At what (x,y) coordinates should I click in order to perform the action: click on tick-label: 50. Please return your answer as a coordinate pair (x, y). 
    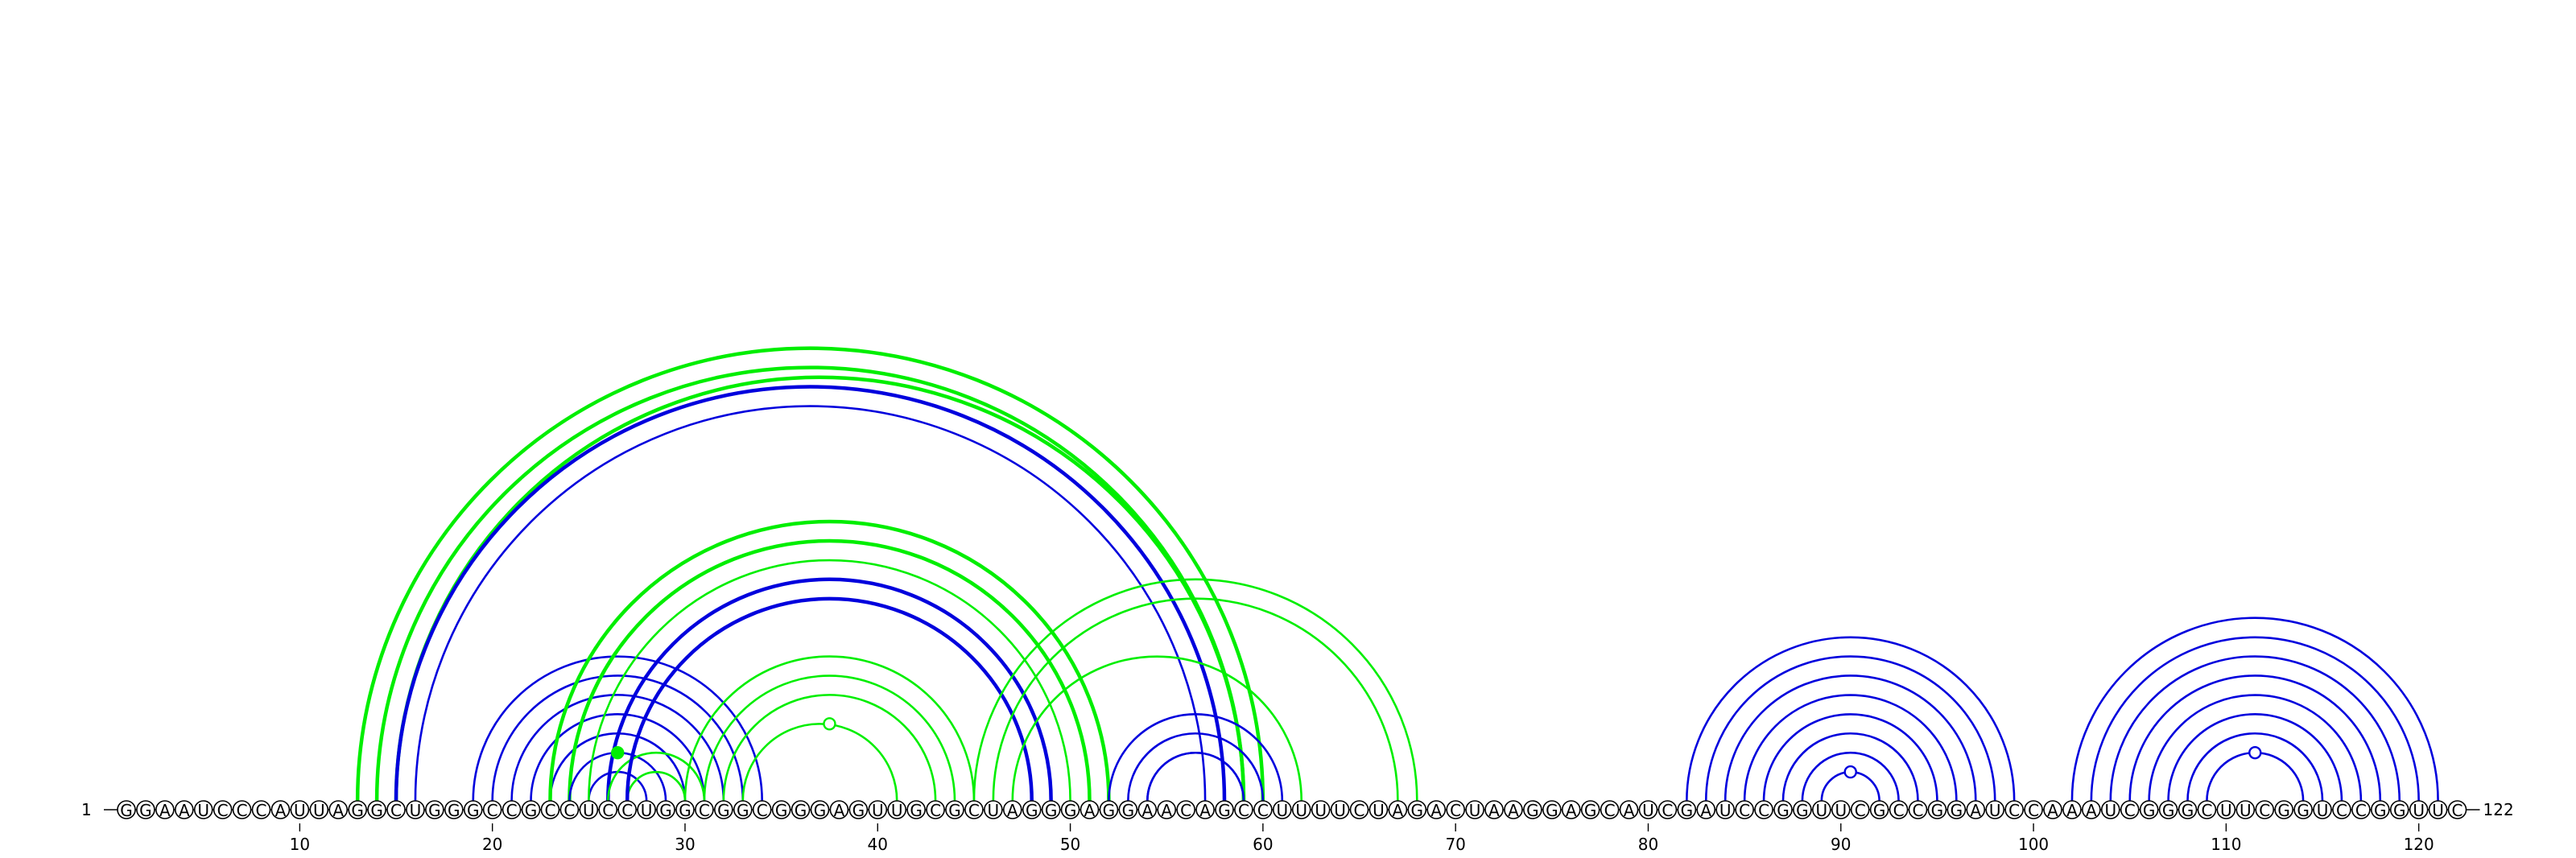
    Looking at the image, I should click on (1070, 845).